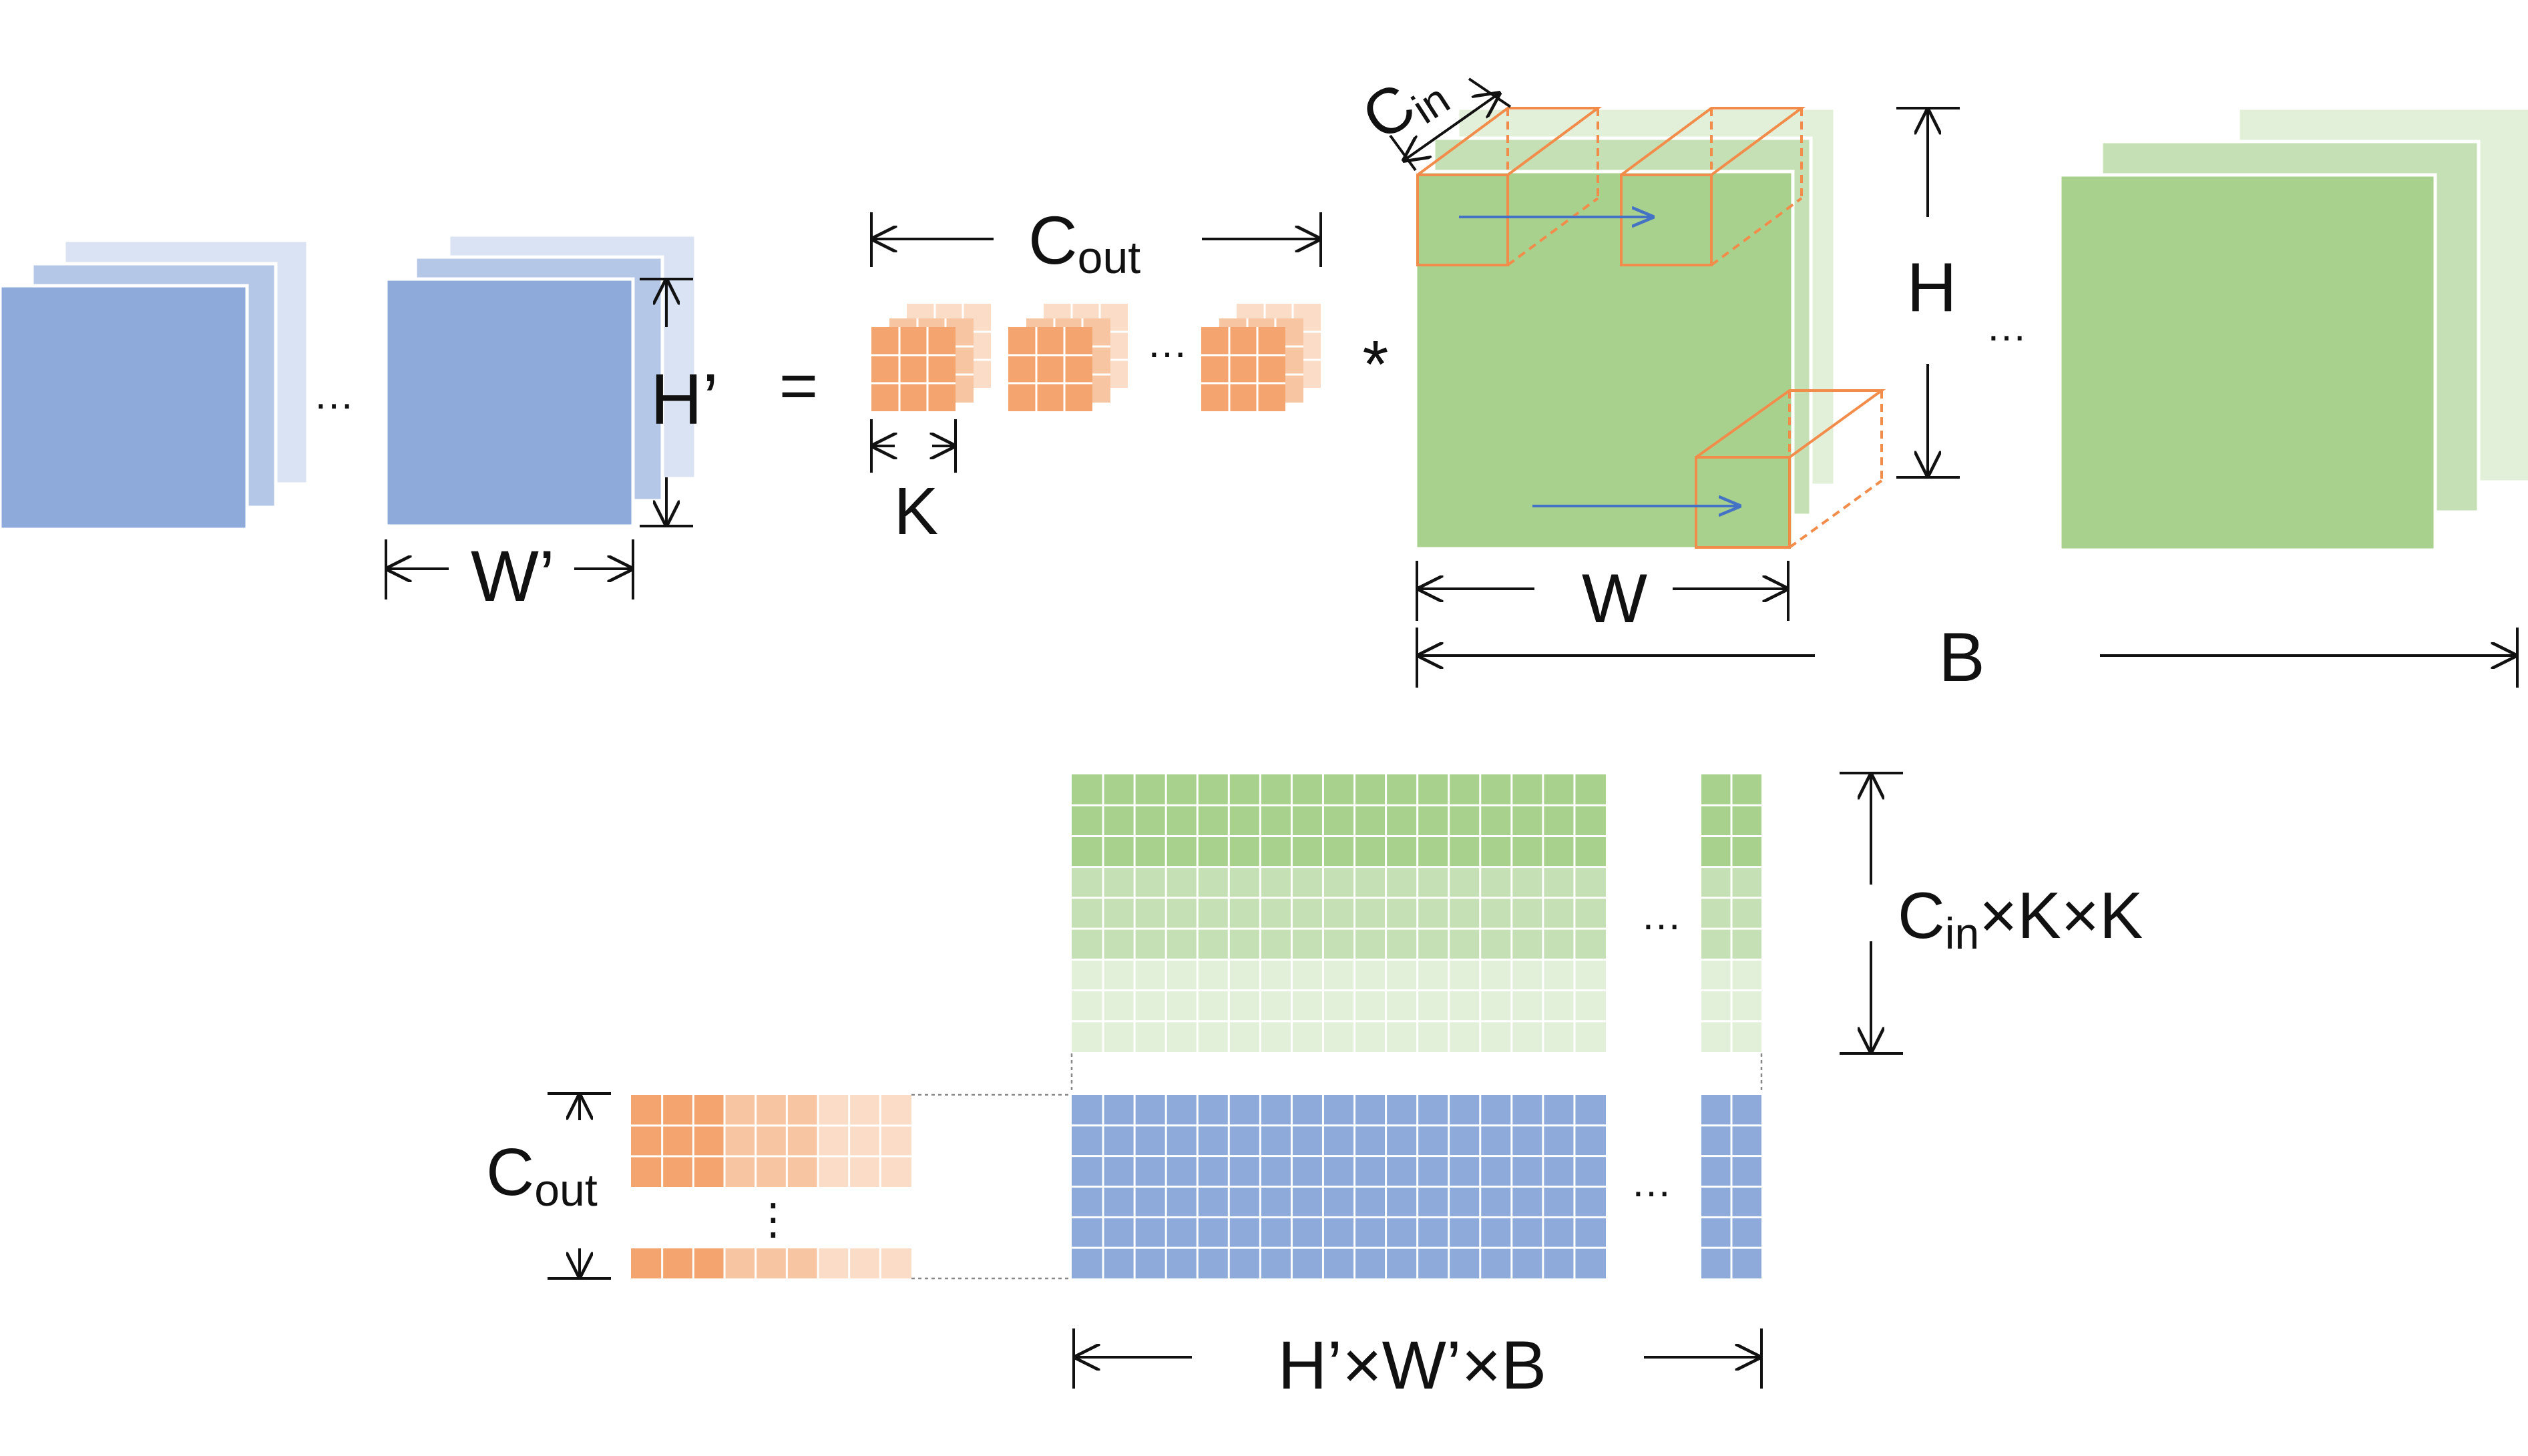  I want to click on w-prime-dimension, so click(510, 569).